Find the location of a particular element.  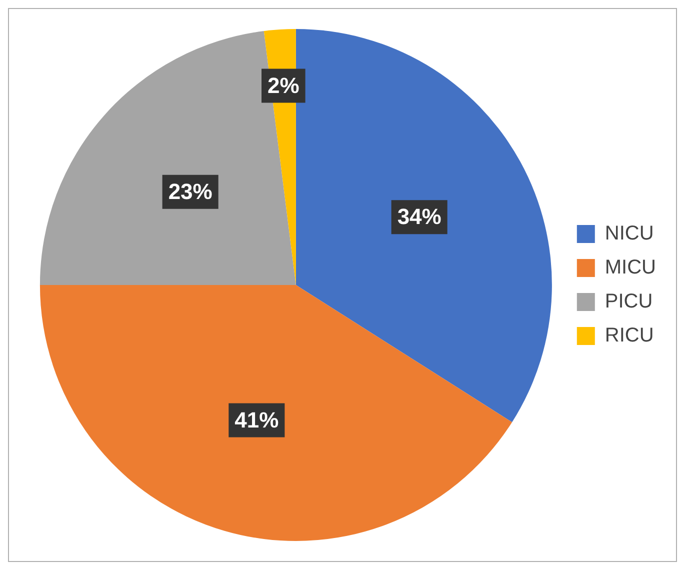

data-label: 34% is located at coordinates (419, 217).